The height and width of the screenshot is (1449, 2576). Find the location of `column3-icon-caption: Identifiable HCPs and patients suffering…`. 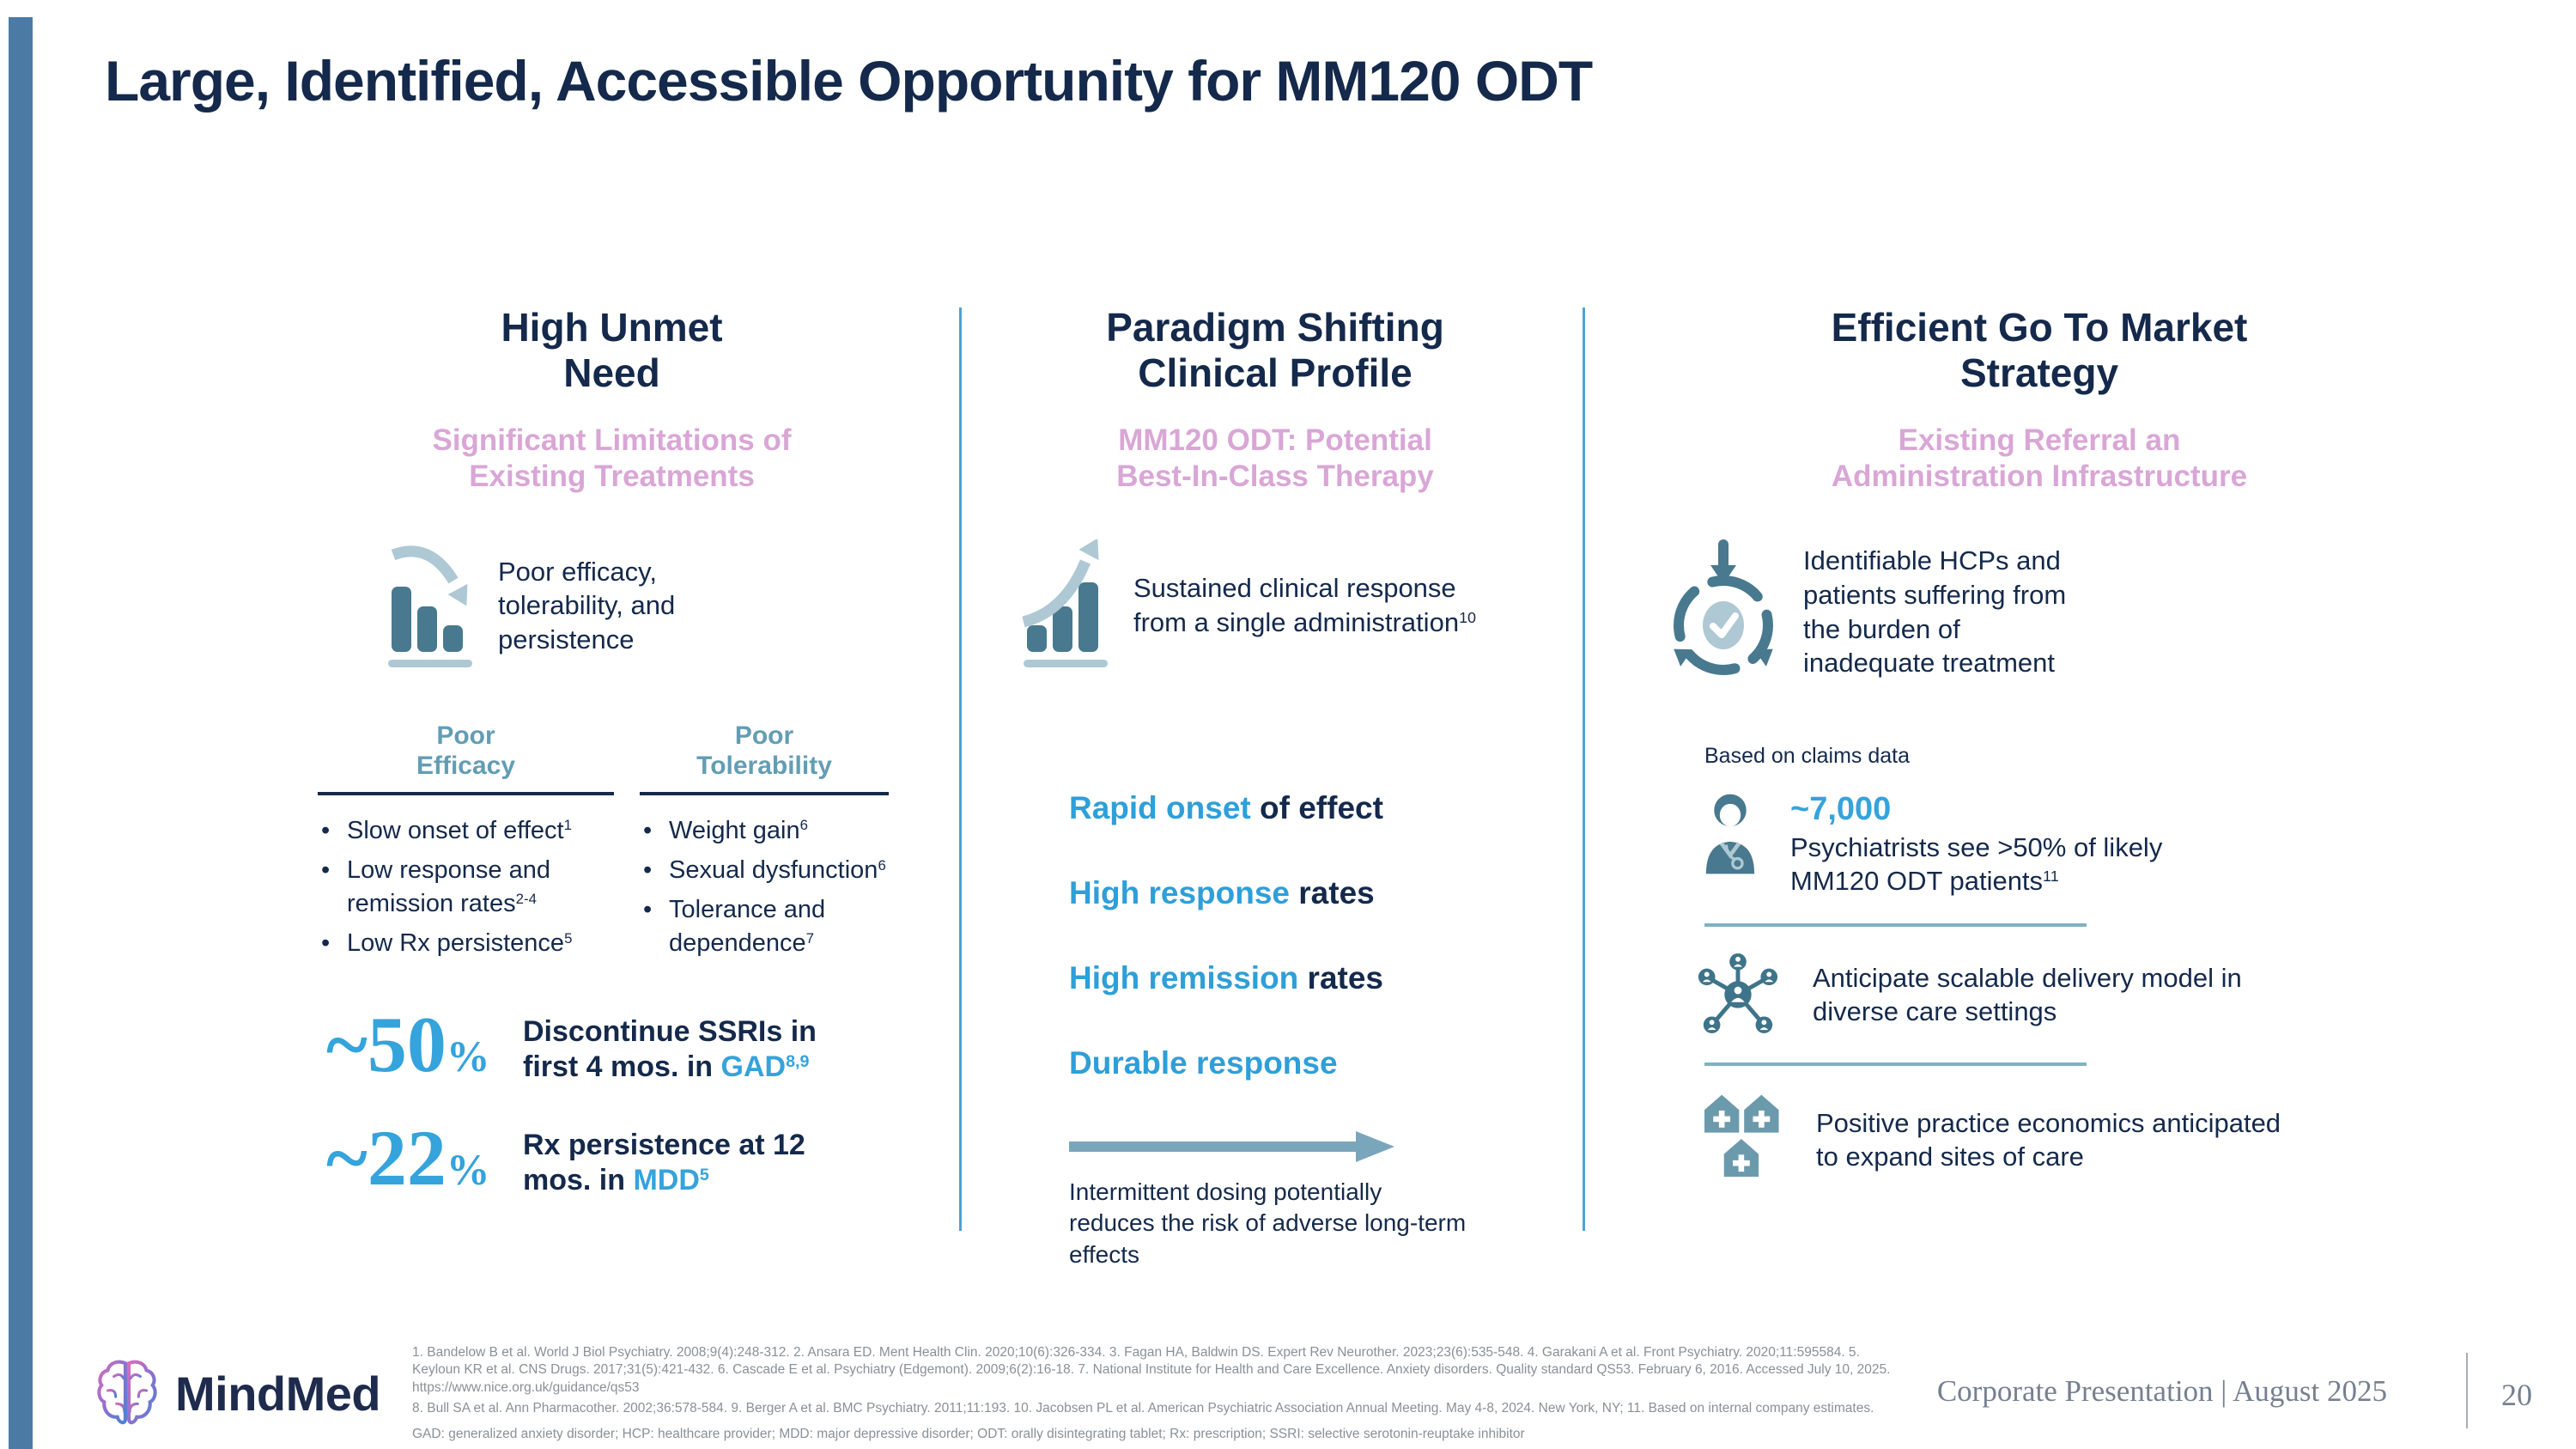

column3-icon-caption: Identifiable HCPs and patients suffering… is located at coordinates (1935, 612).